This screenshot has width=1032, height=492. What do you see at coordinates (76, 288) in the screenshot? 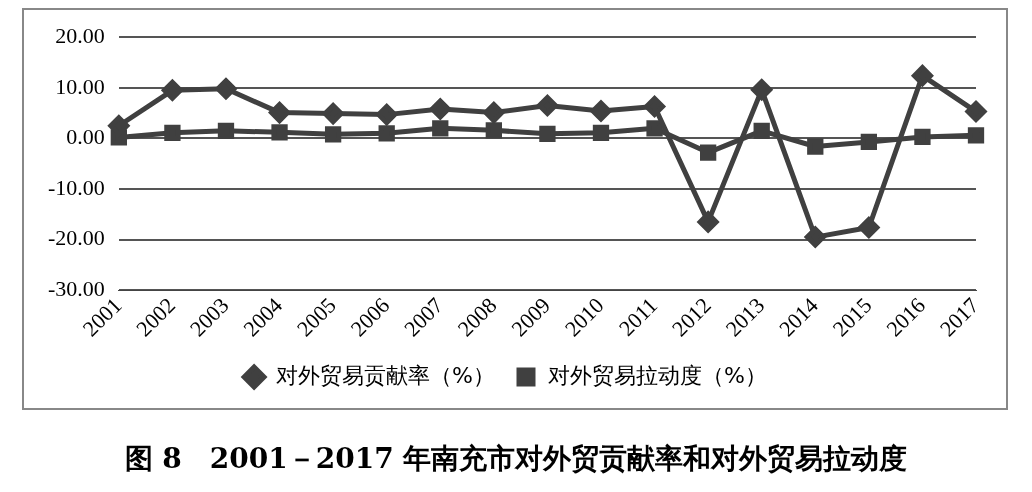
I see `y-tick-label: -30.00` at bounding box center [76, 288].